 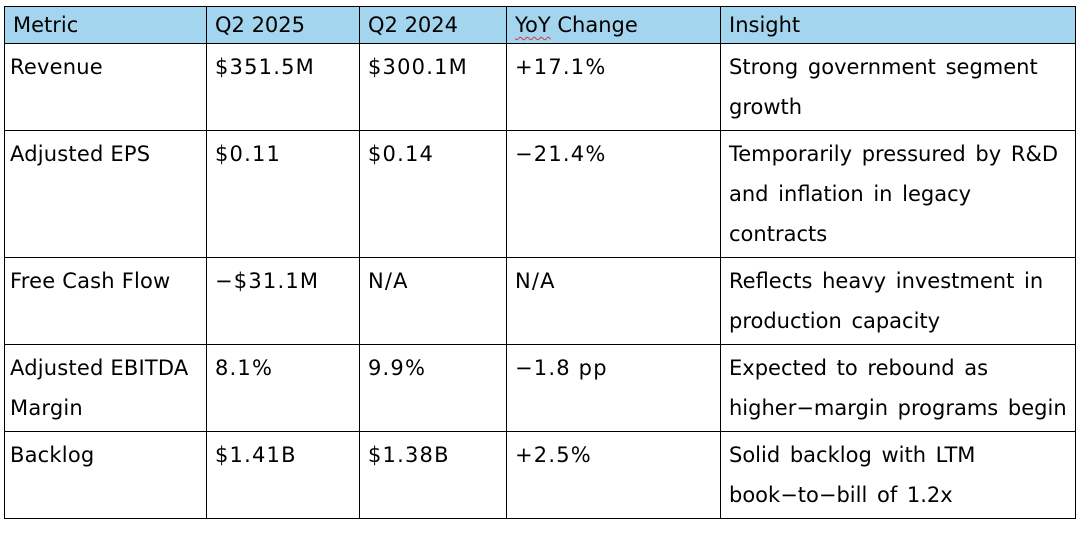 I want to click on cell-yoy-change: −1.8 pp, so click(x=613, y=388).